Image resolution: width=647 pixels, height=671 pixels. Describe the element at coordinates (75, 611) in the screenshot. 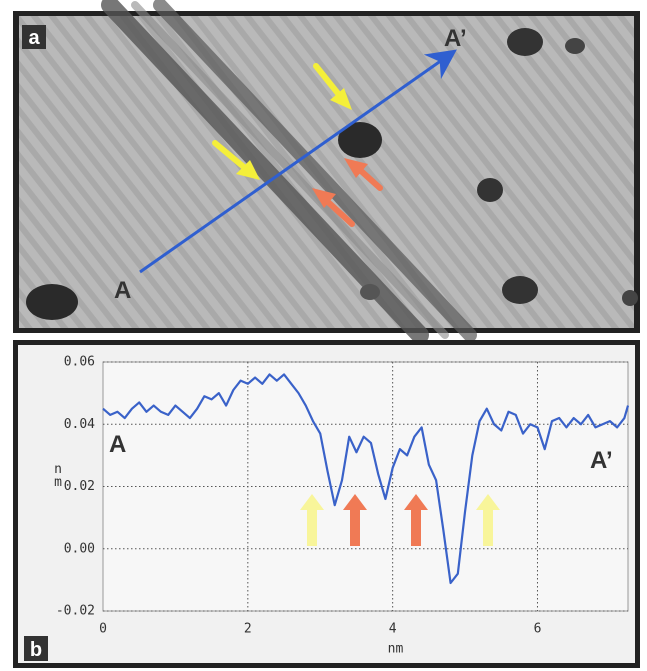

I see `y-tick-label: -0.02` at that location.